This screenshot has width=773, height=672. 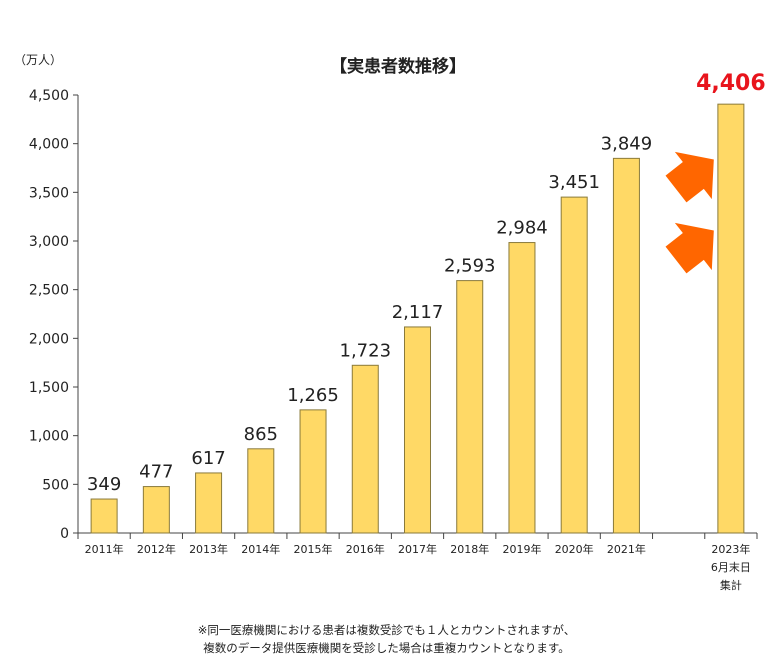 I want to click on x-tick-label: 2012年, so click(x=156, y=549).